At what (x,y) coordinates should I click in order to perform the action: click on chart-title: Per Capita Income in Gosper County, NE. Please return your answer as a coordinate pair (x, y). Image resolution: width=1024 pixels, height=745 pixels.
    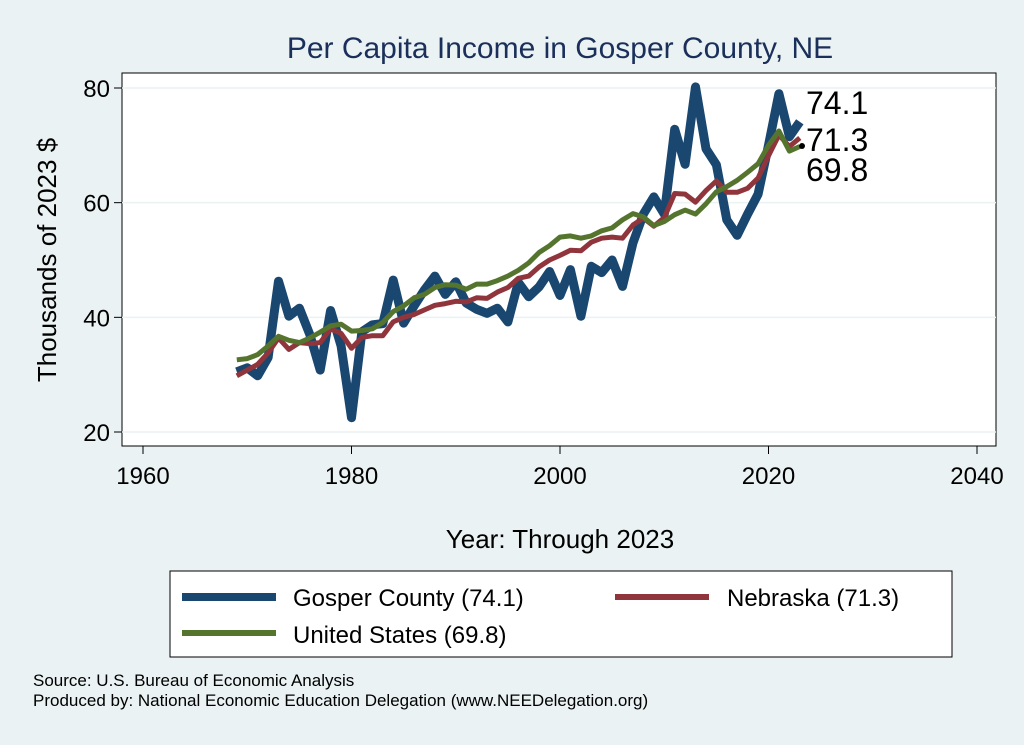
    Looking at the image, I should click on (560, 48).